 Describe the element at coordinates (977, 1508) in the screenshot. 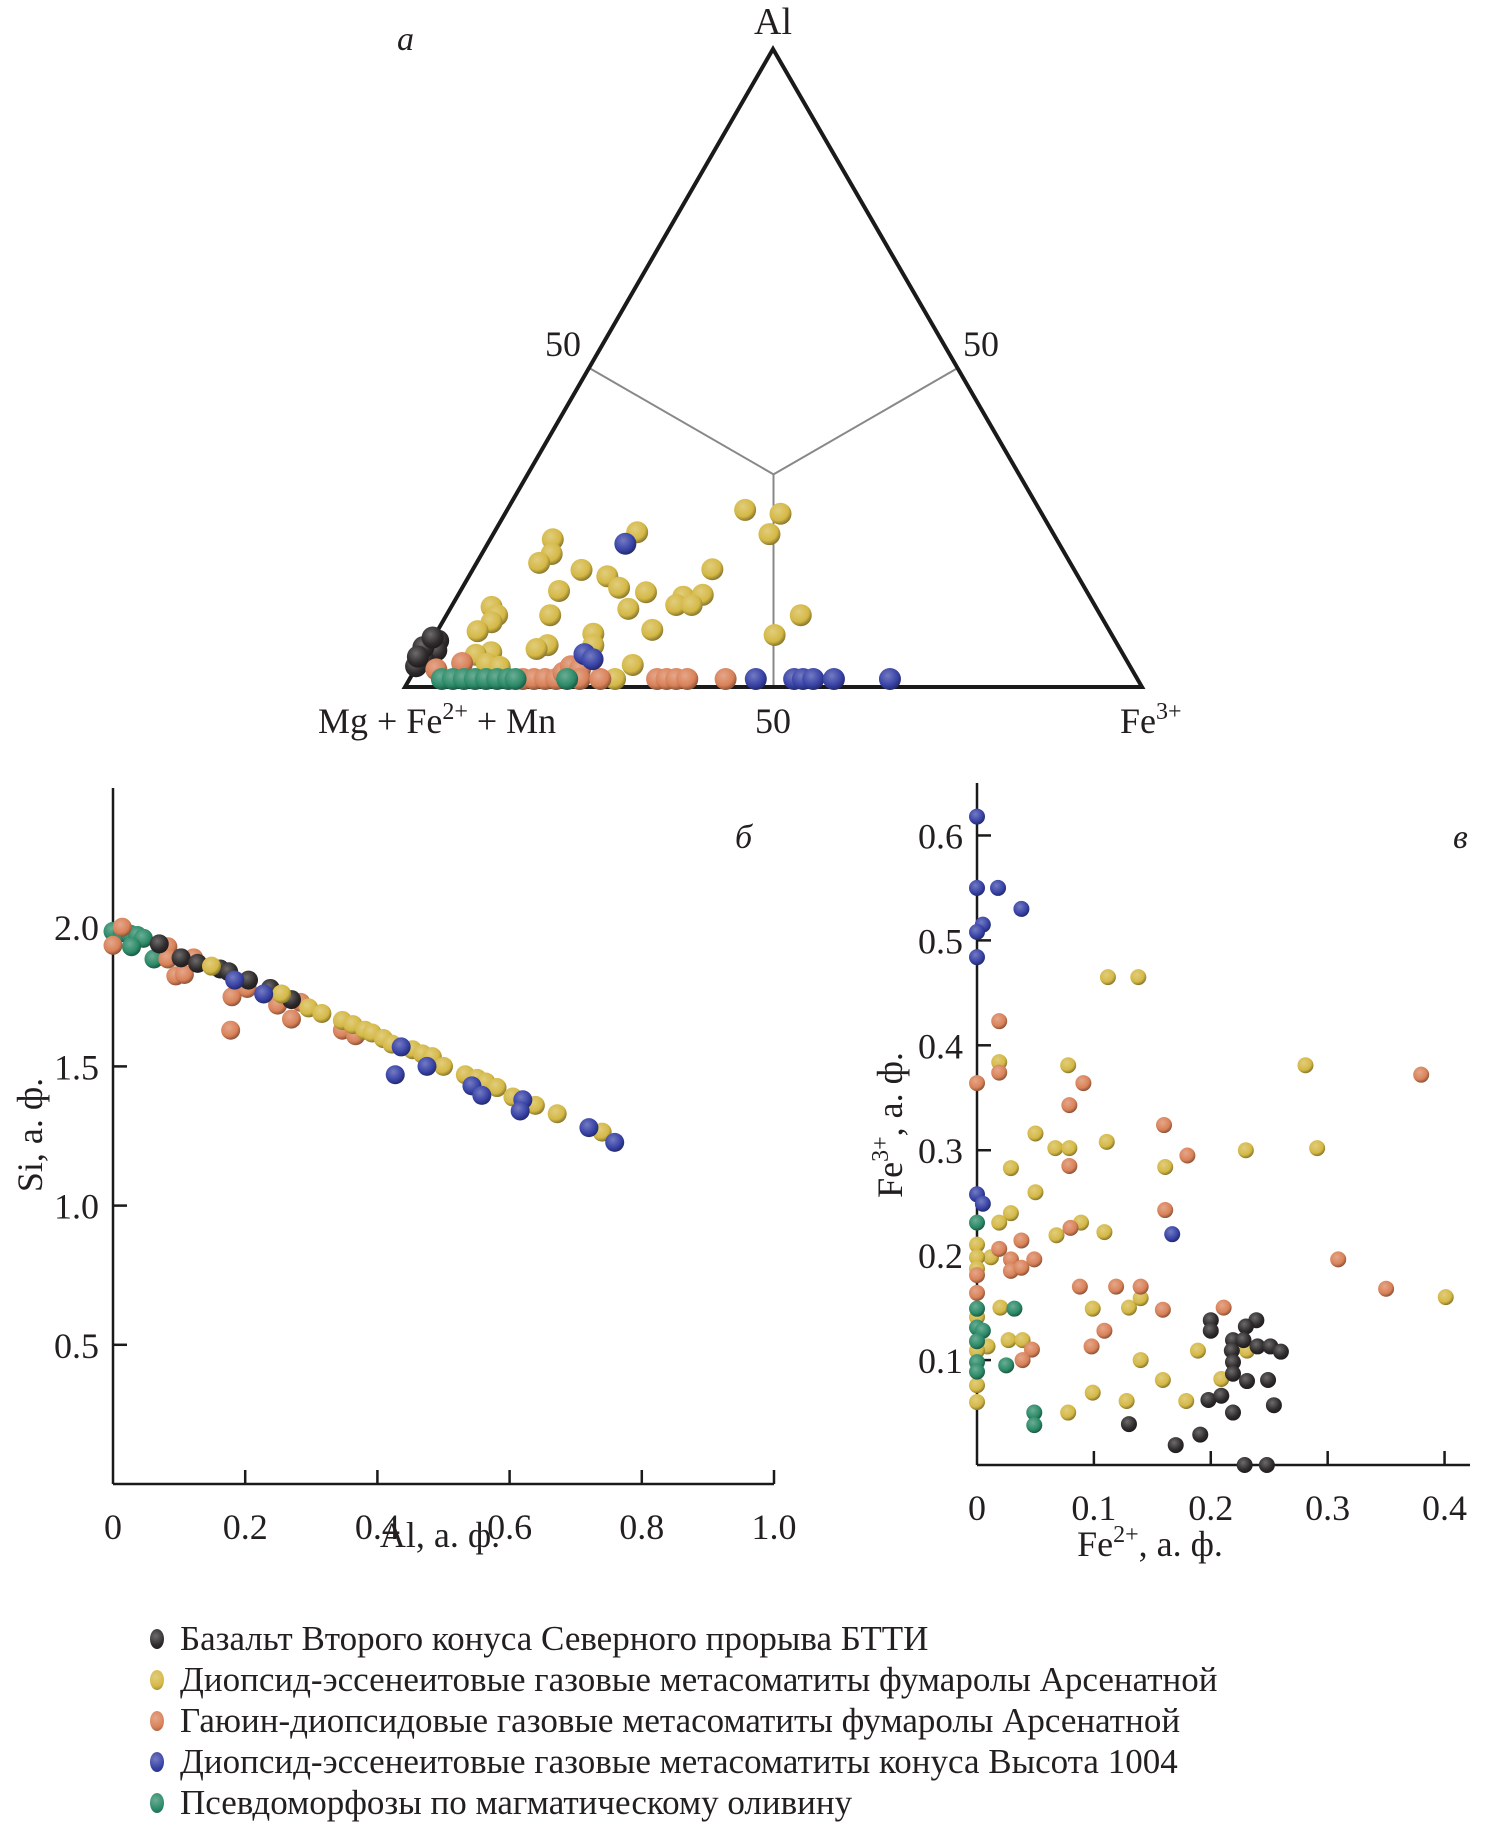

I see `fe3-fe2-x-tick-label: 0` at that location.